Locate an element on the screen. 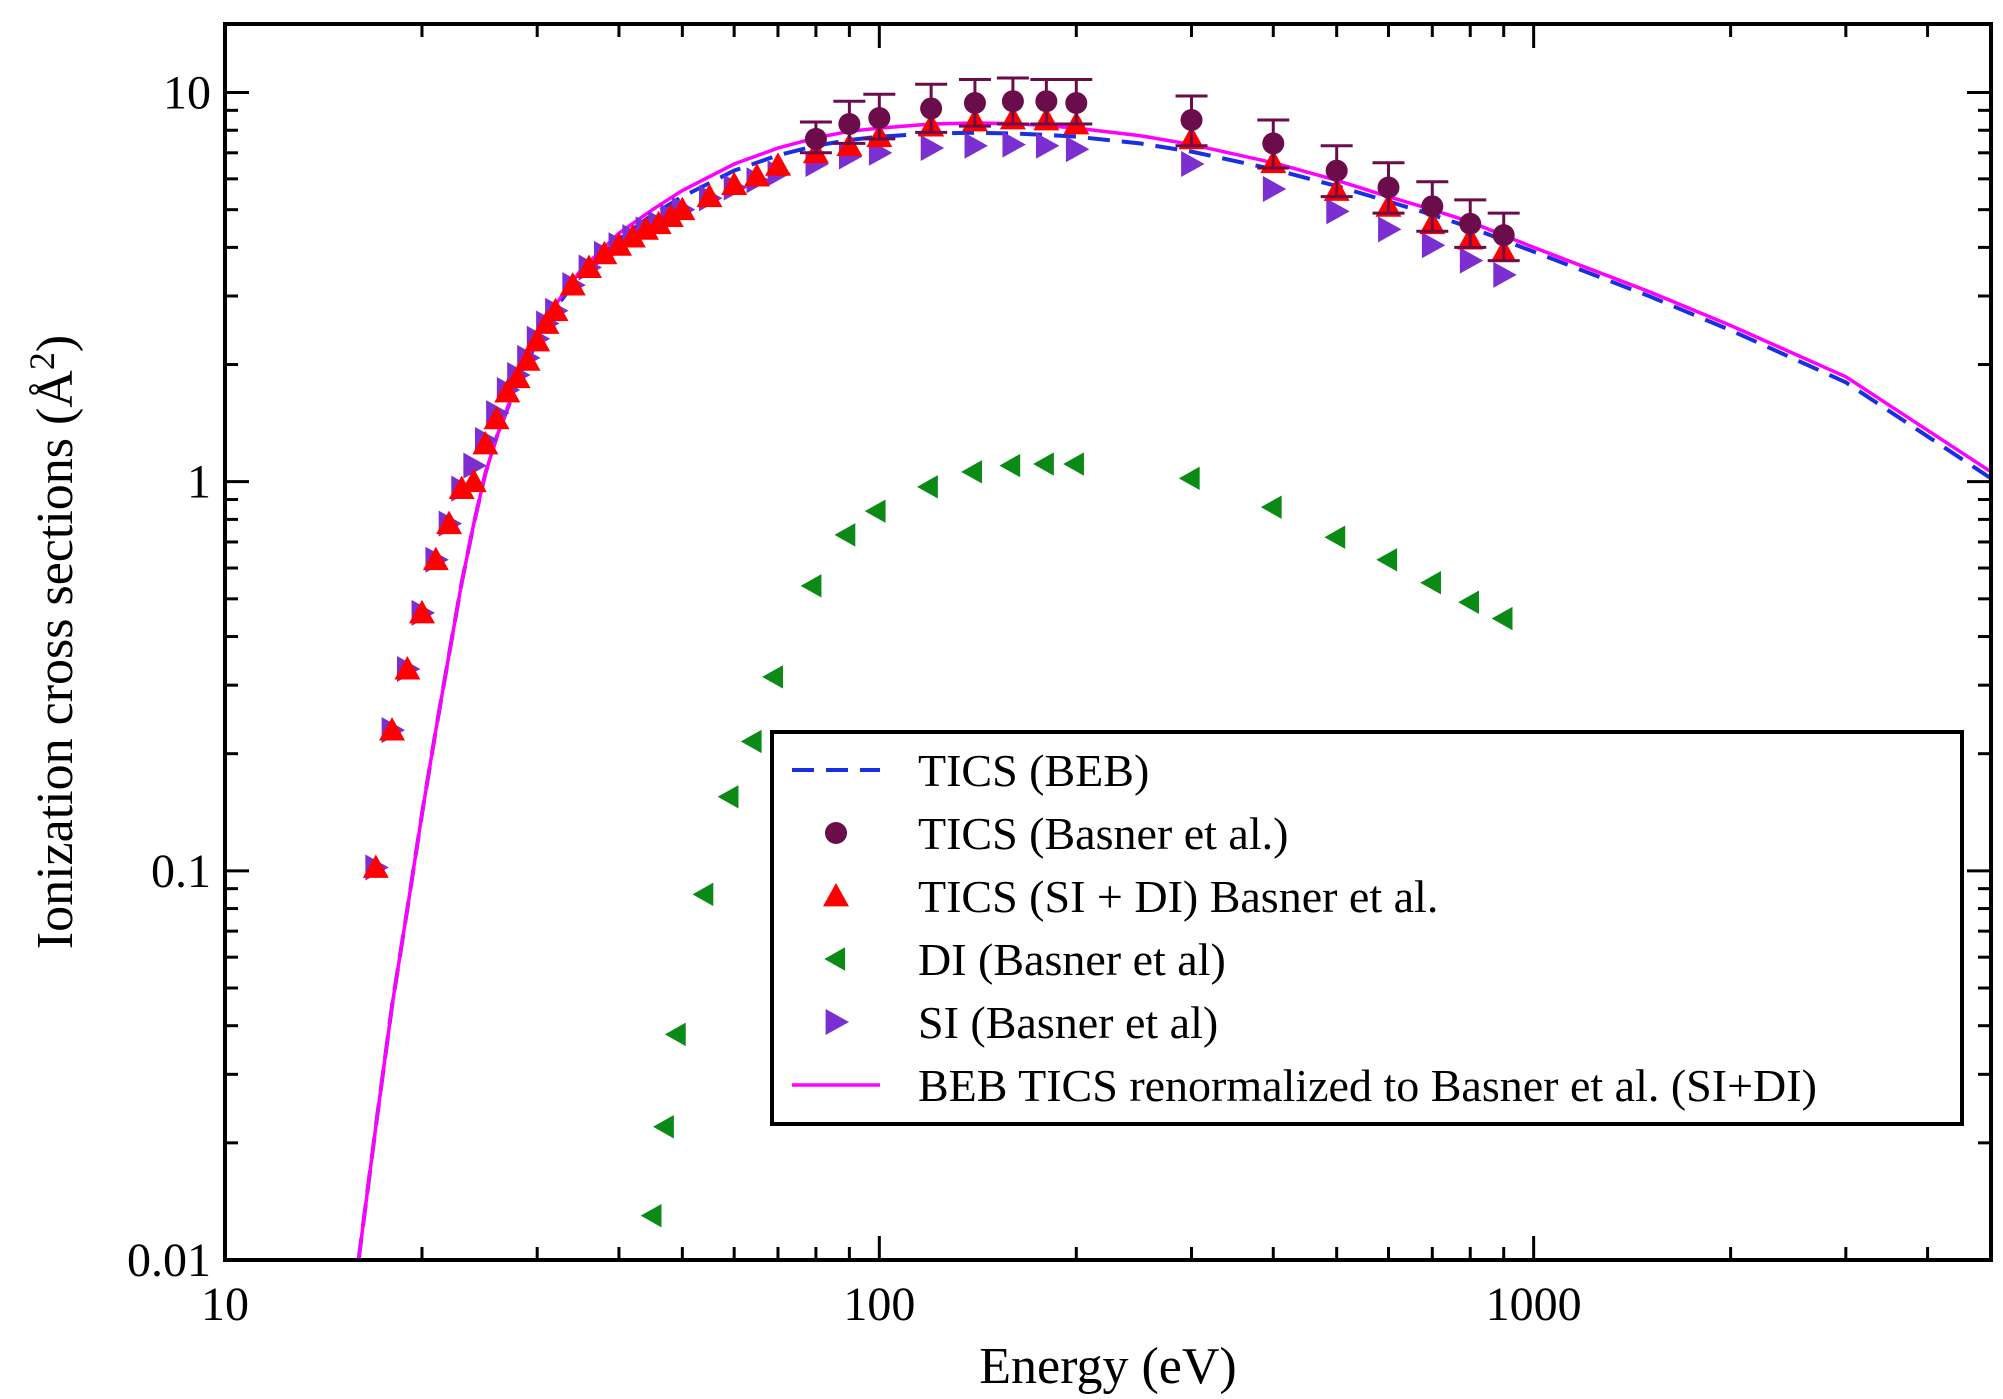 The image size is (2003, 1399). y-tick-label: 10 is located at coordinates (187, 93).